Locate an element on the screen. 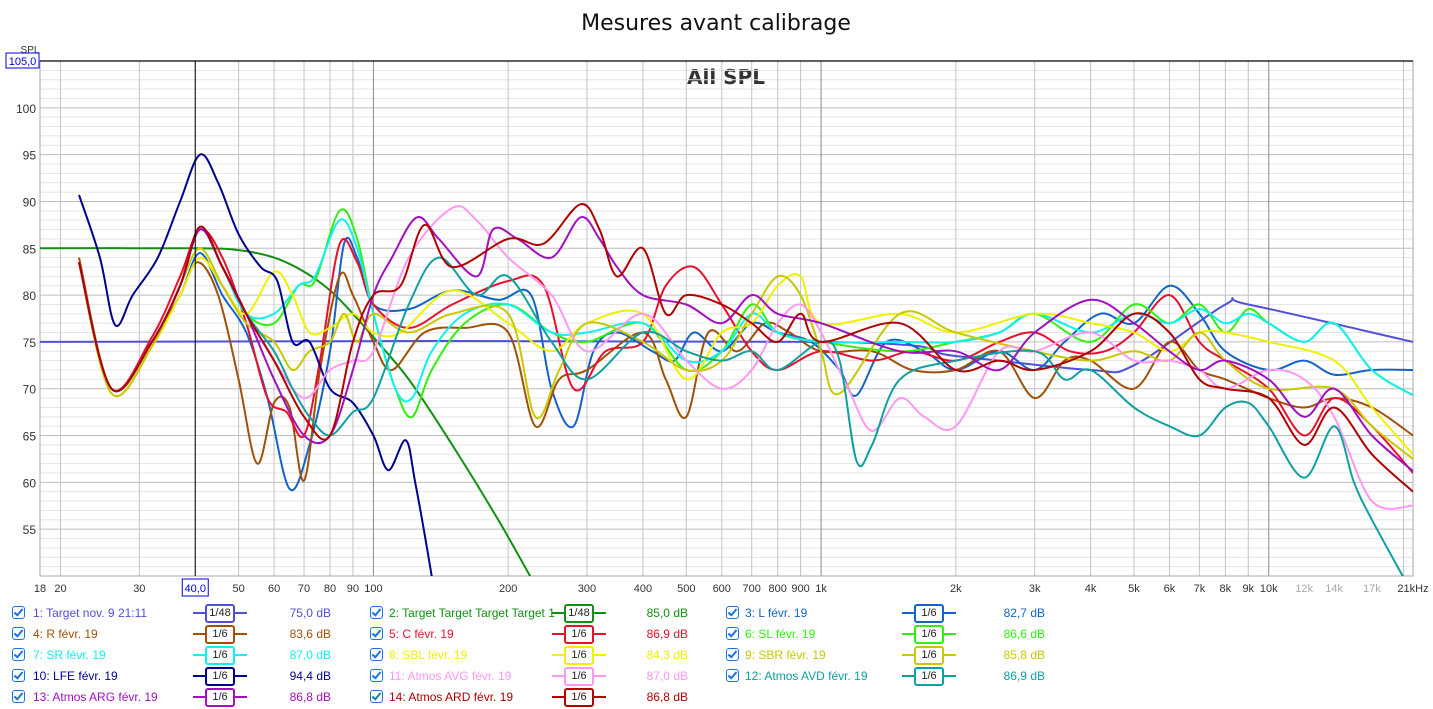  x-tick-label: 6k is located at coordinates (1170, 589).